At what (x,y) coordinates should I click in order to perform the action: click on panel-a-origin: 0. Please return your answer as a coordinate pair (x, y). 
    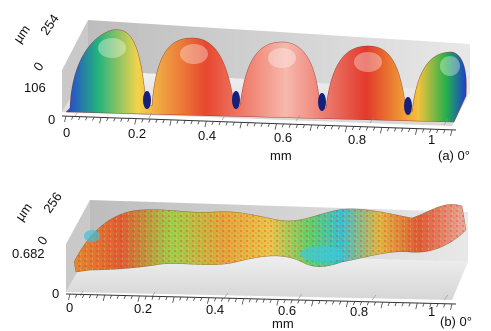
    Looking at the image, I should click on (51, 119).